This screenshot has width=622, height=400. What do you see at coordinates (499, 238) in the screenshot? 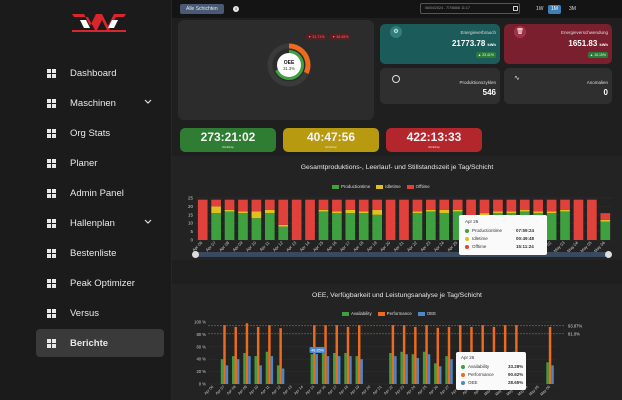
I see `tooltip-row: Idletime 00:49:48` at bounding box center [499, 238].